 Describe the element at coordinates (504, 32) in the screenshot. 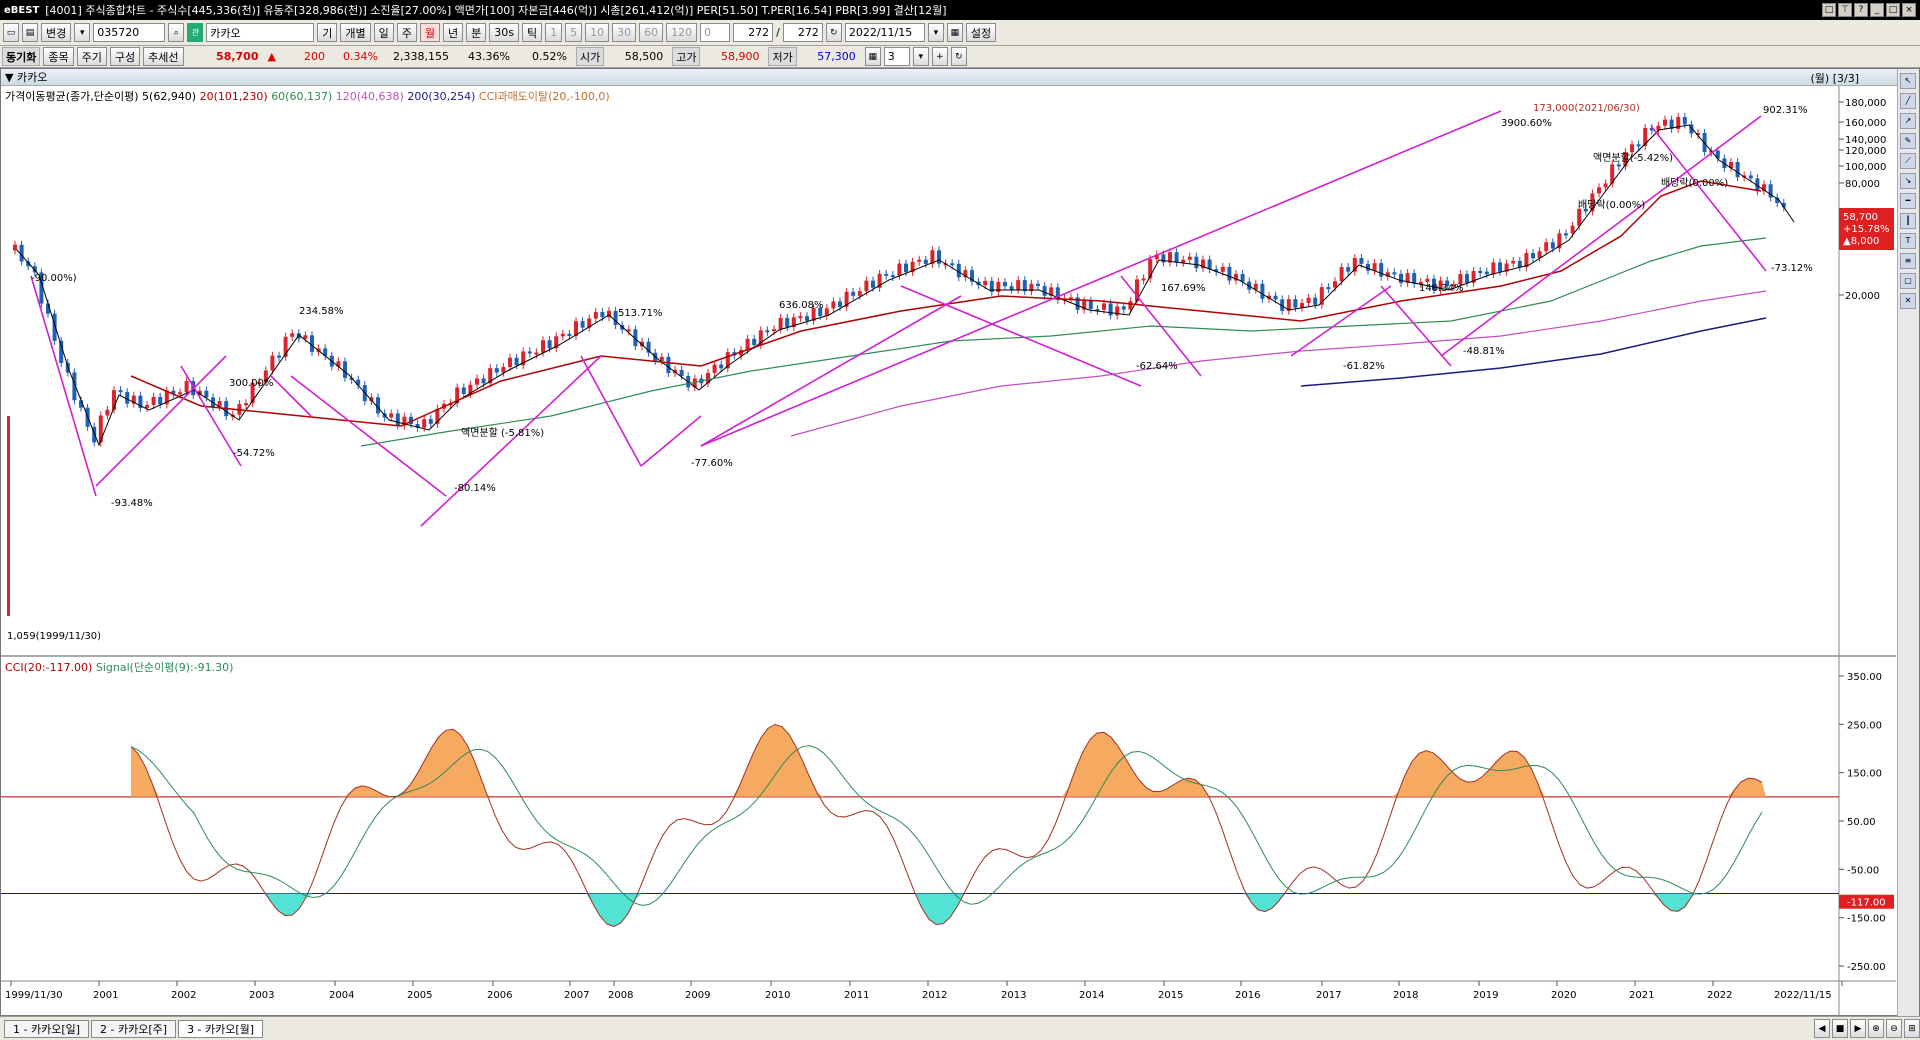

I see `period-30s: 30s` at that location.